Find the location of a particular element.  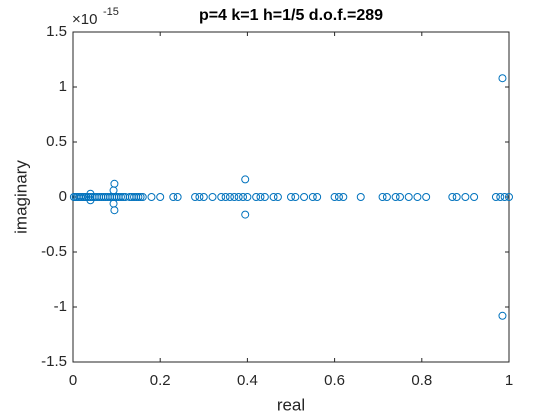

y-tick-label: -1.5 is located at coordinates (54, 361).